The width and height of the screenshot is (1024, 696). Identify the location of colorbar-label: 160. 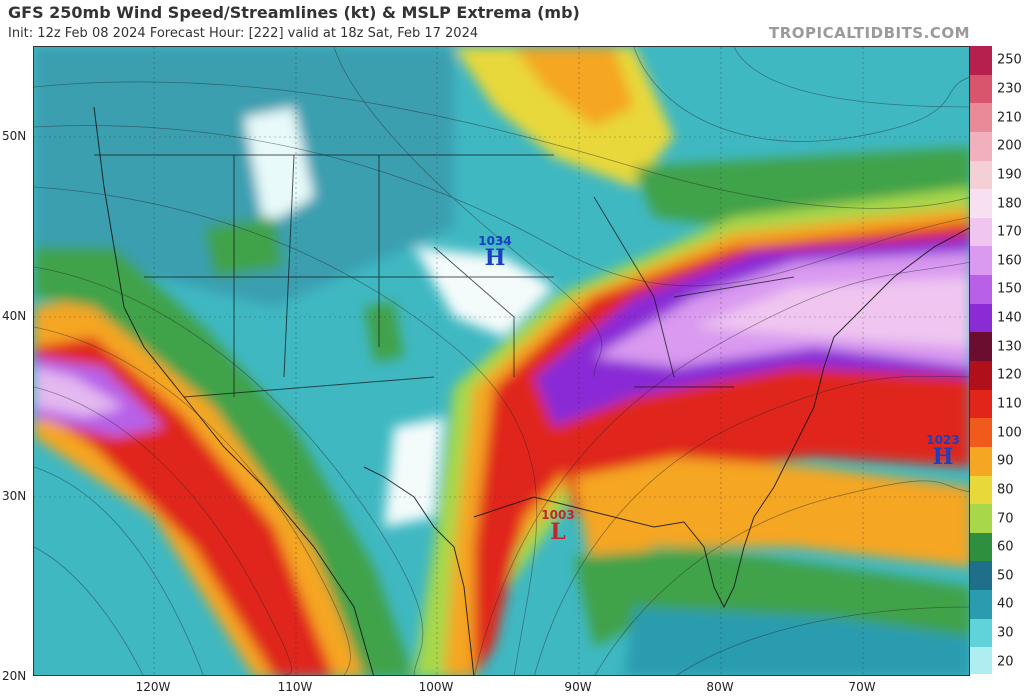
(1009, 261).